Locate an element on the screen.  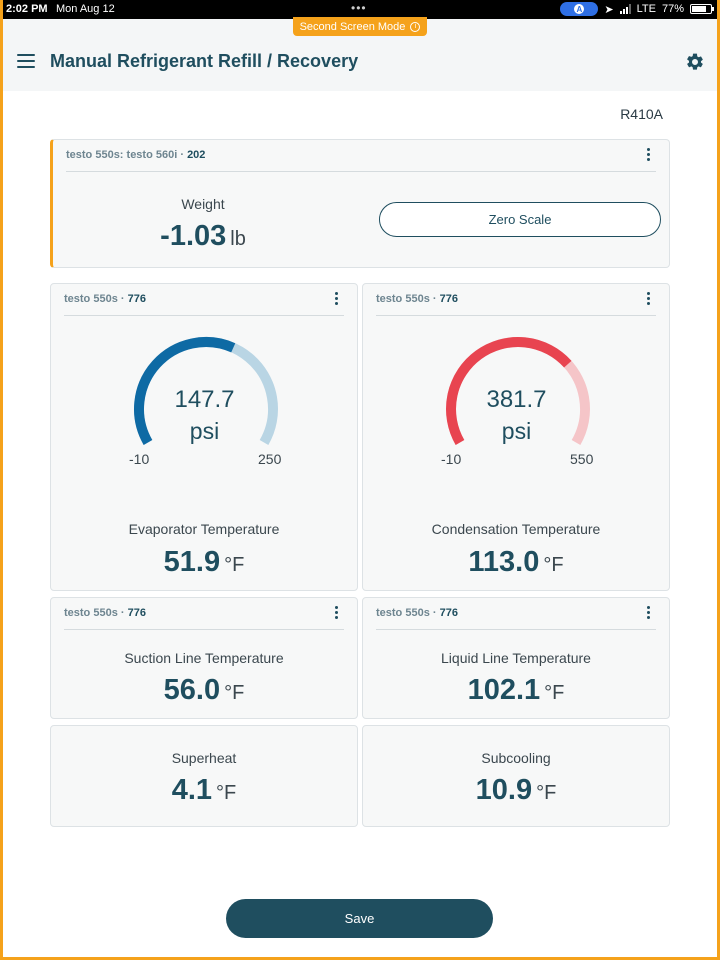
second-screen-mode-banner: Second Screen Mode i is located at coordinates (360, 26).